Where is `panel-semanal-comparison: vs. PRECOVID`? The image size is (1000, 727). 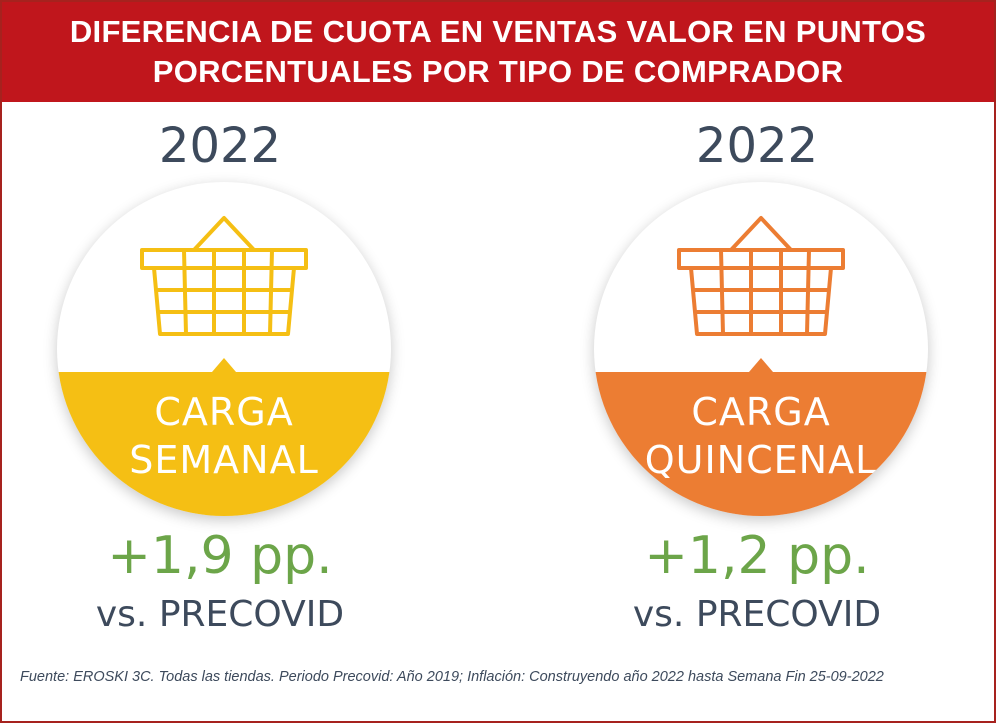 panel-semanal-comparison: vs. PRECOVID is located at coordinates (220, 614).